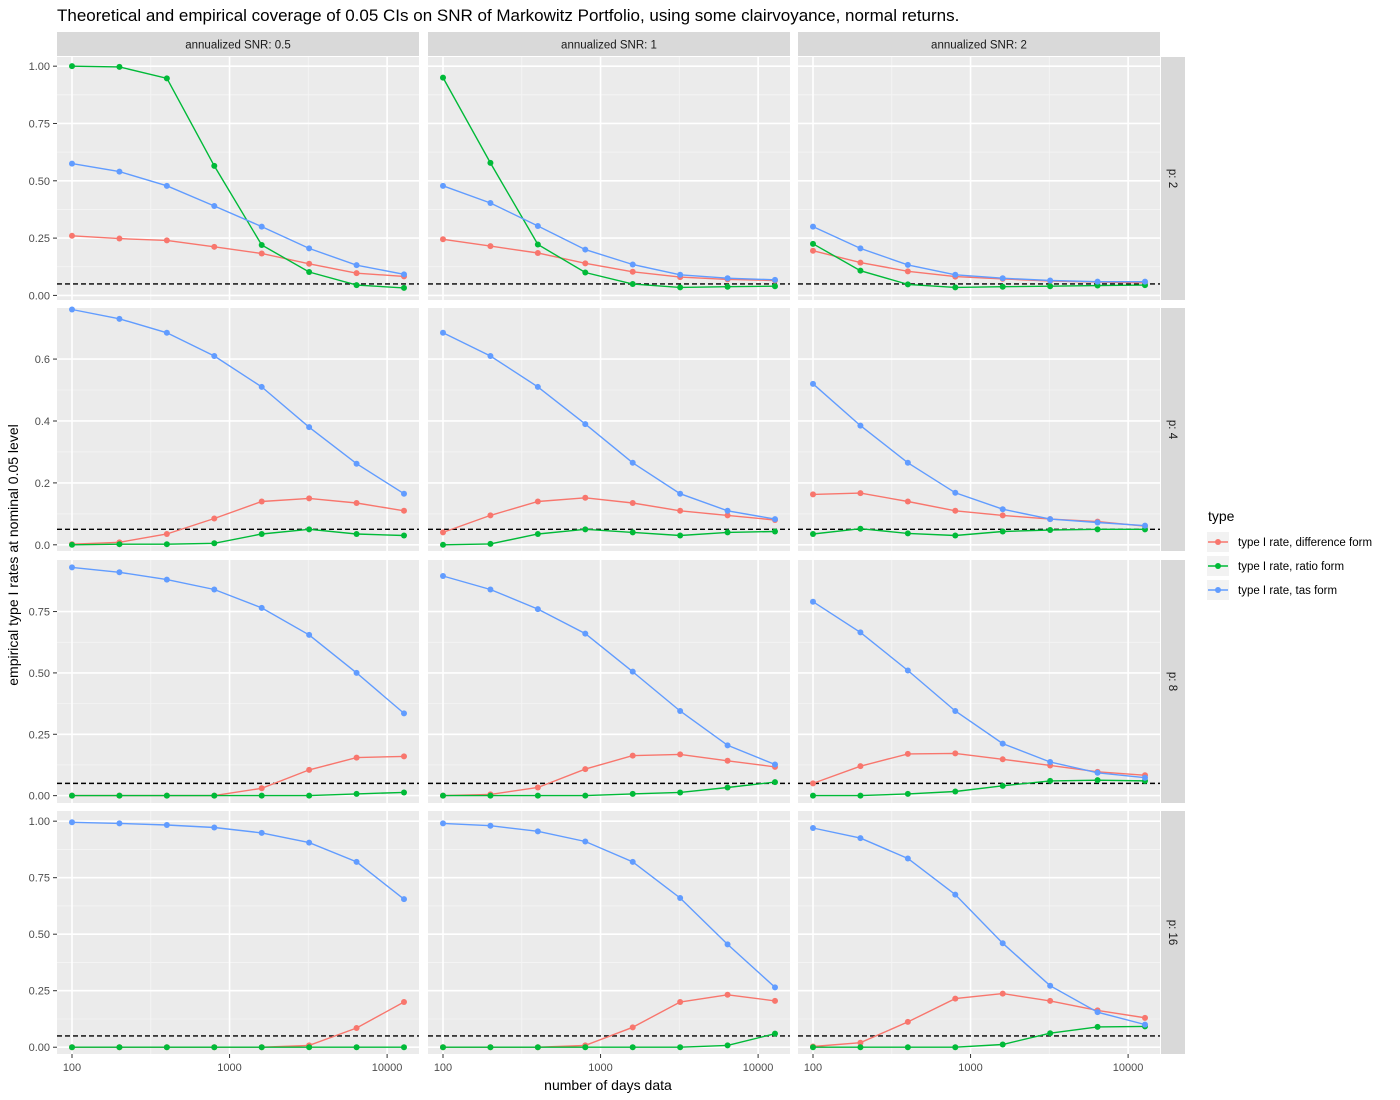 The height and width of the screenshot is (1100, 1400). Describe the element at coordinates (609, 1040) in the screenshot. I see `series-line-ratio` at that location.